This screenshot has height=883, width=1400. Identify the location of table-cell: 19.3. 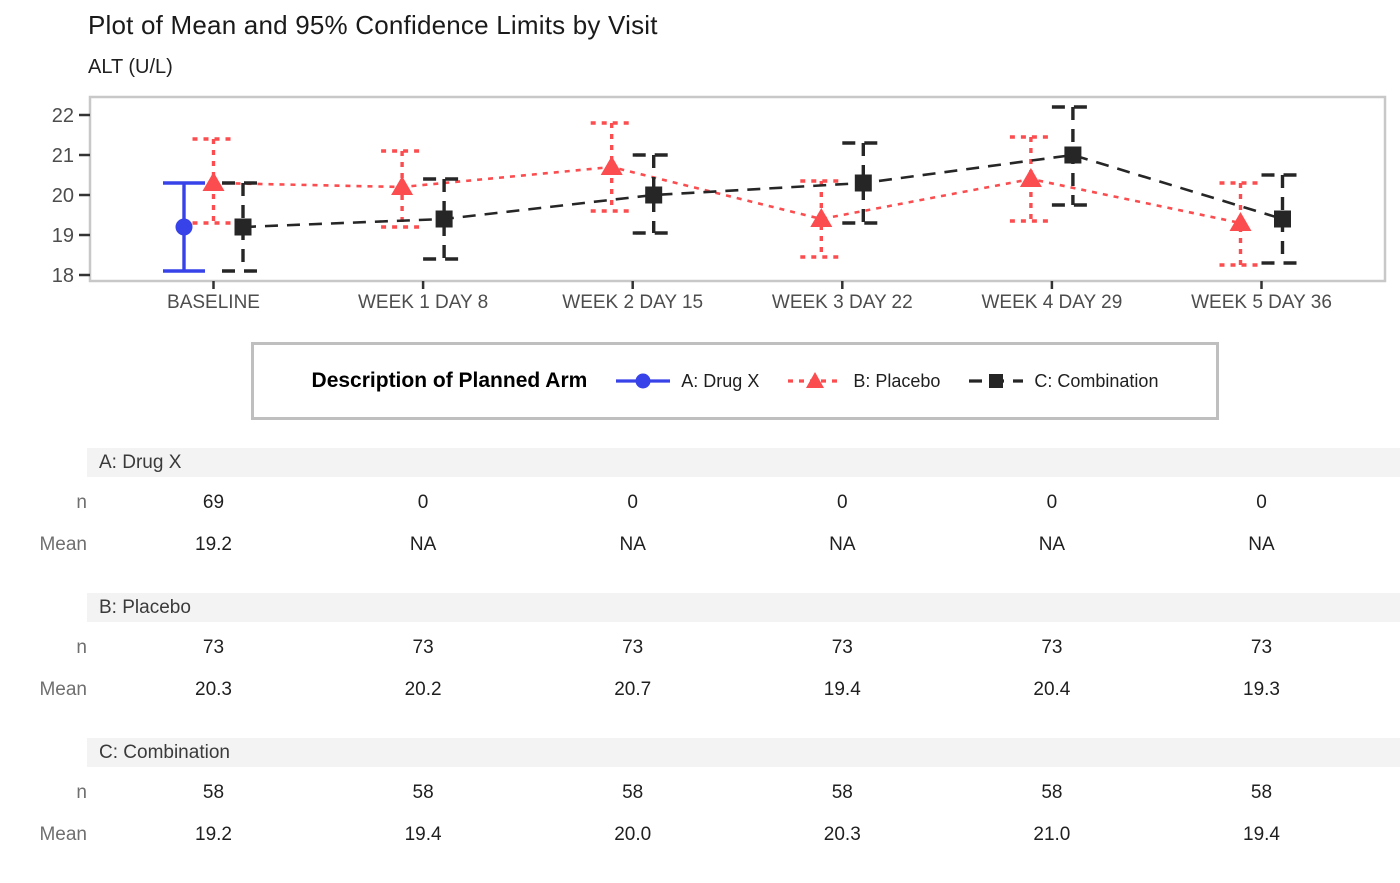
(1261, 689).